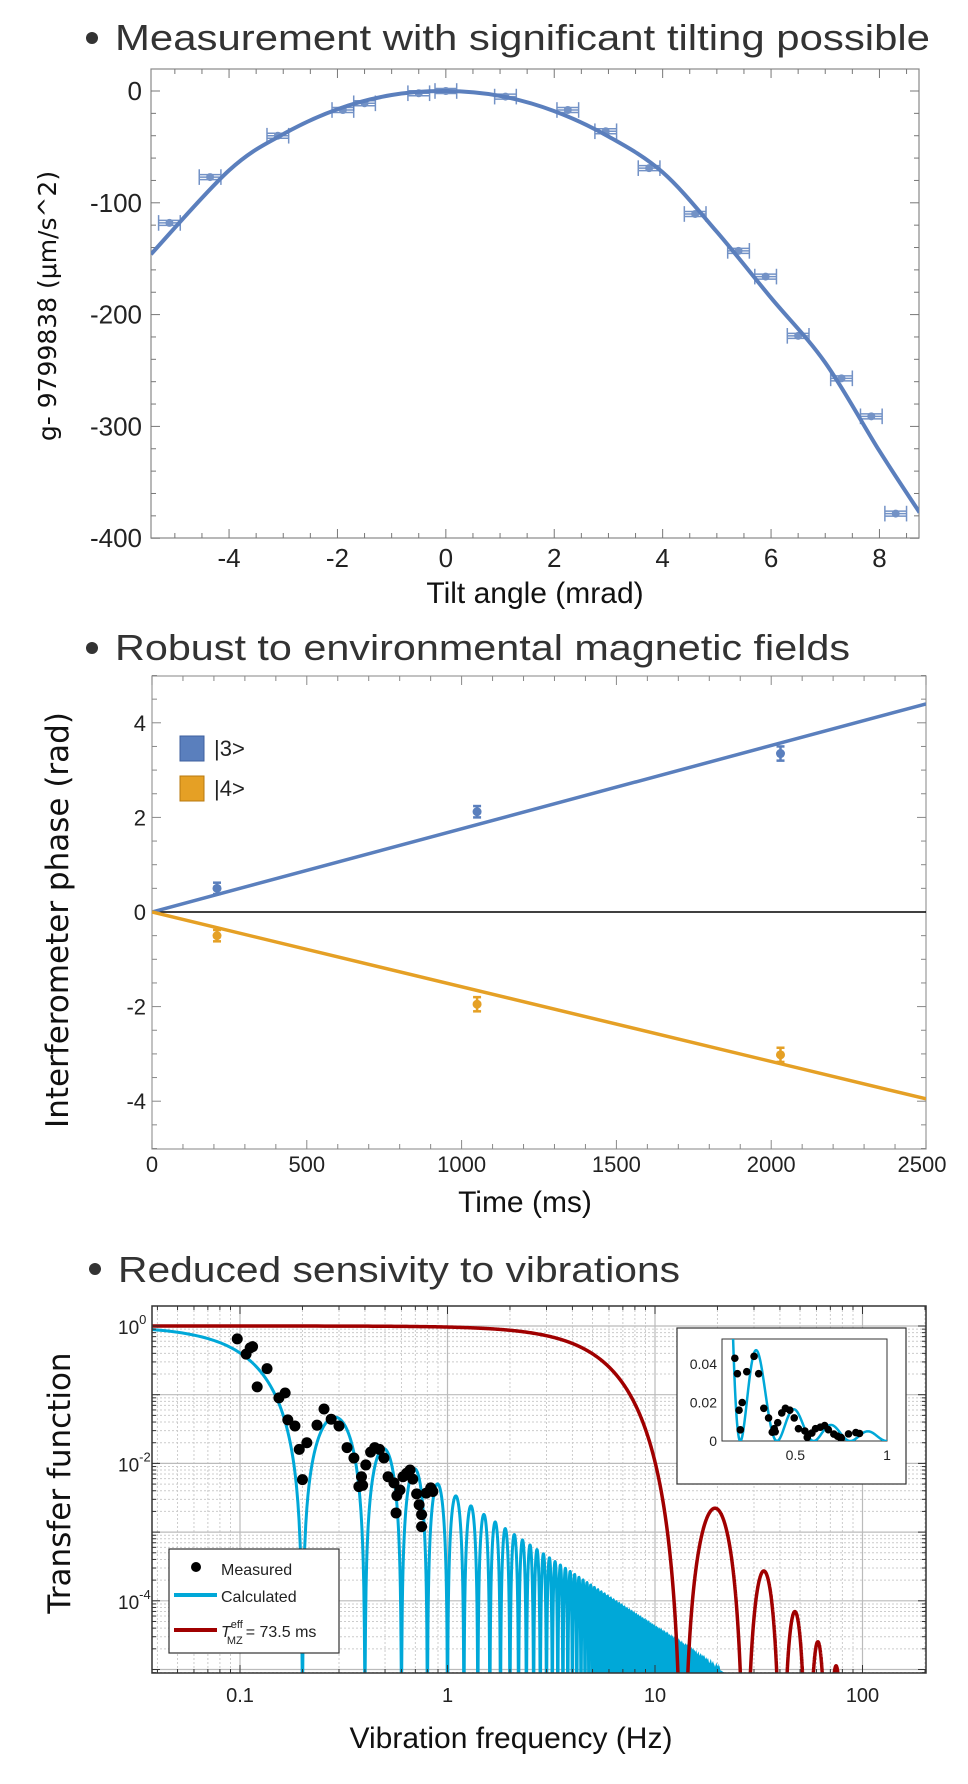 The height and width of the screenshot is (1784, 968). Describe the element at coordinates (771, 558) in the screenshot. I see `x-tick-label: 6` at that location.